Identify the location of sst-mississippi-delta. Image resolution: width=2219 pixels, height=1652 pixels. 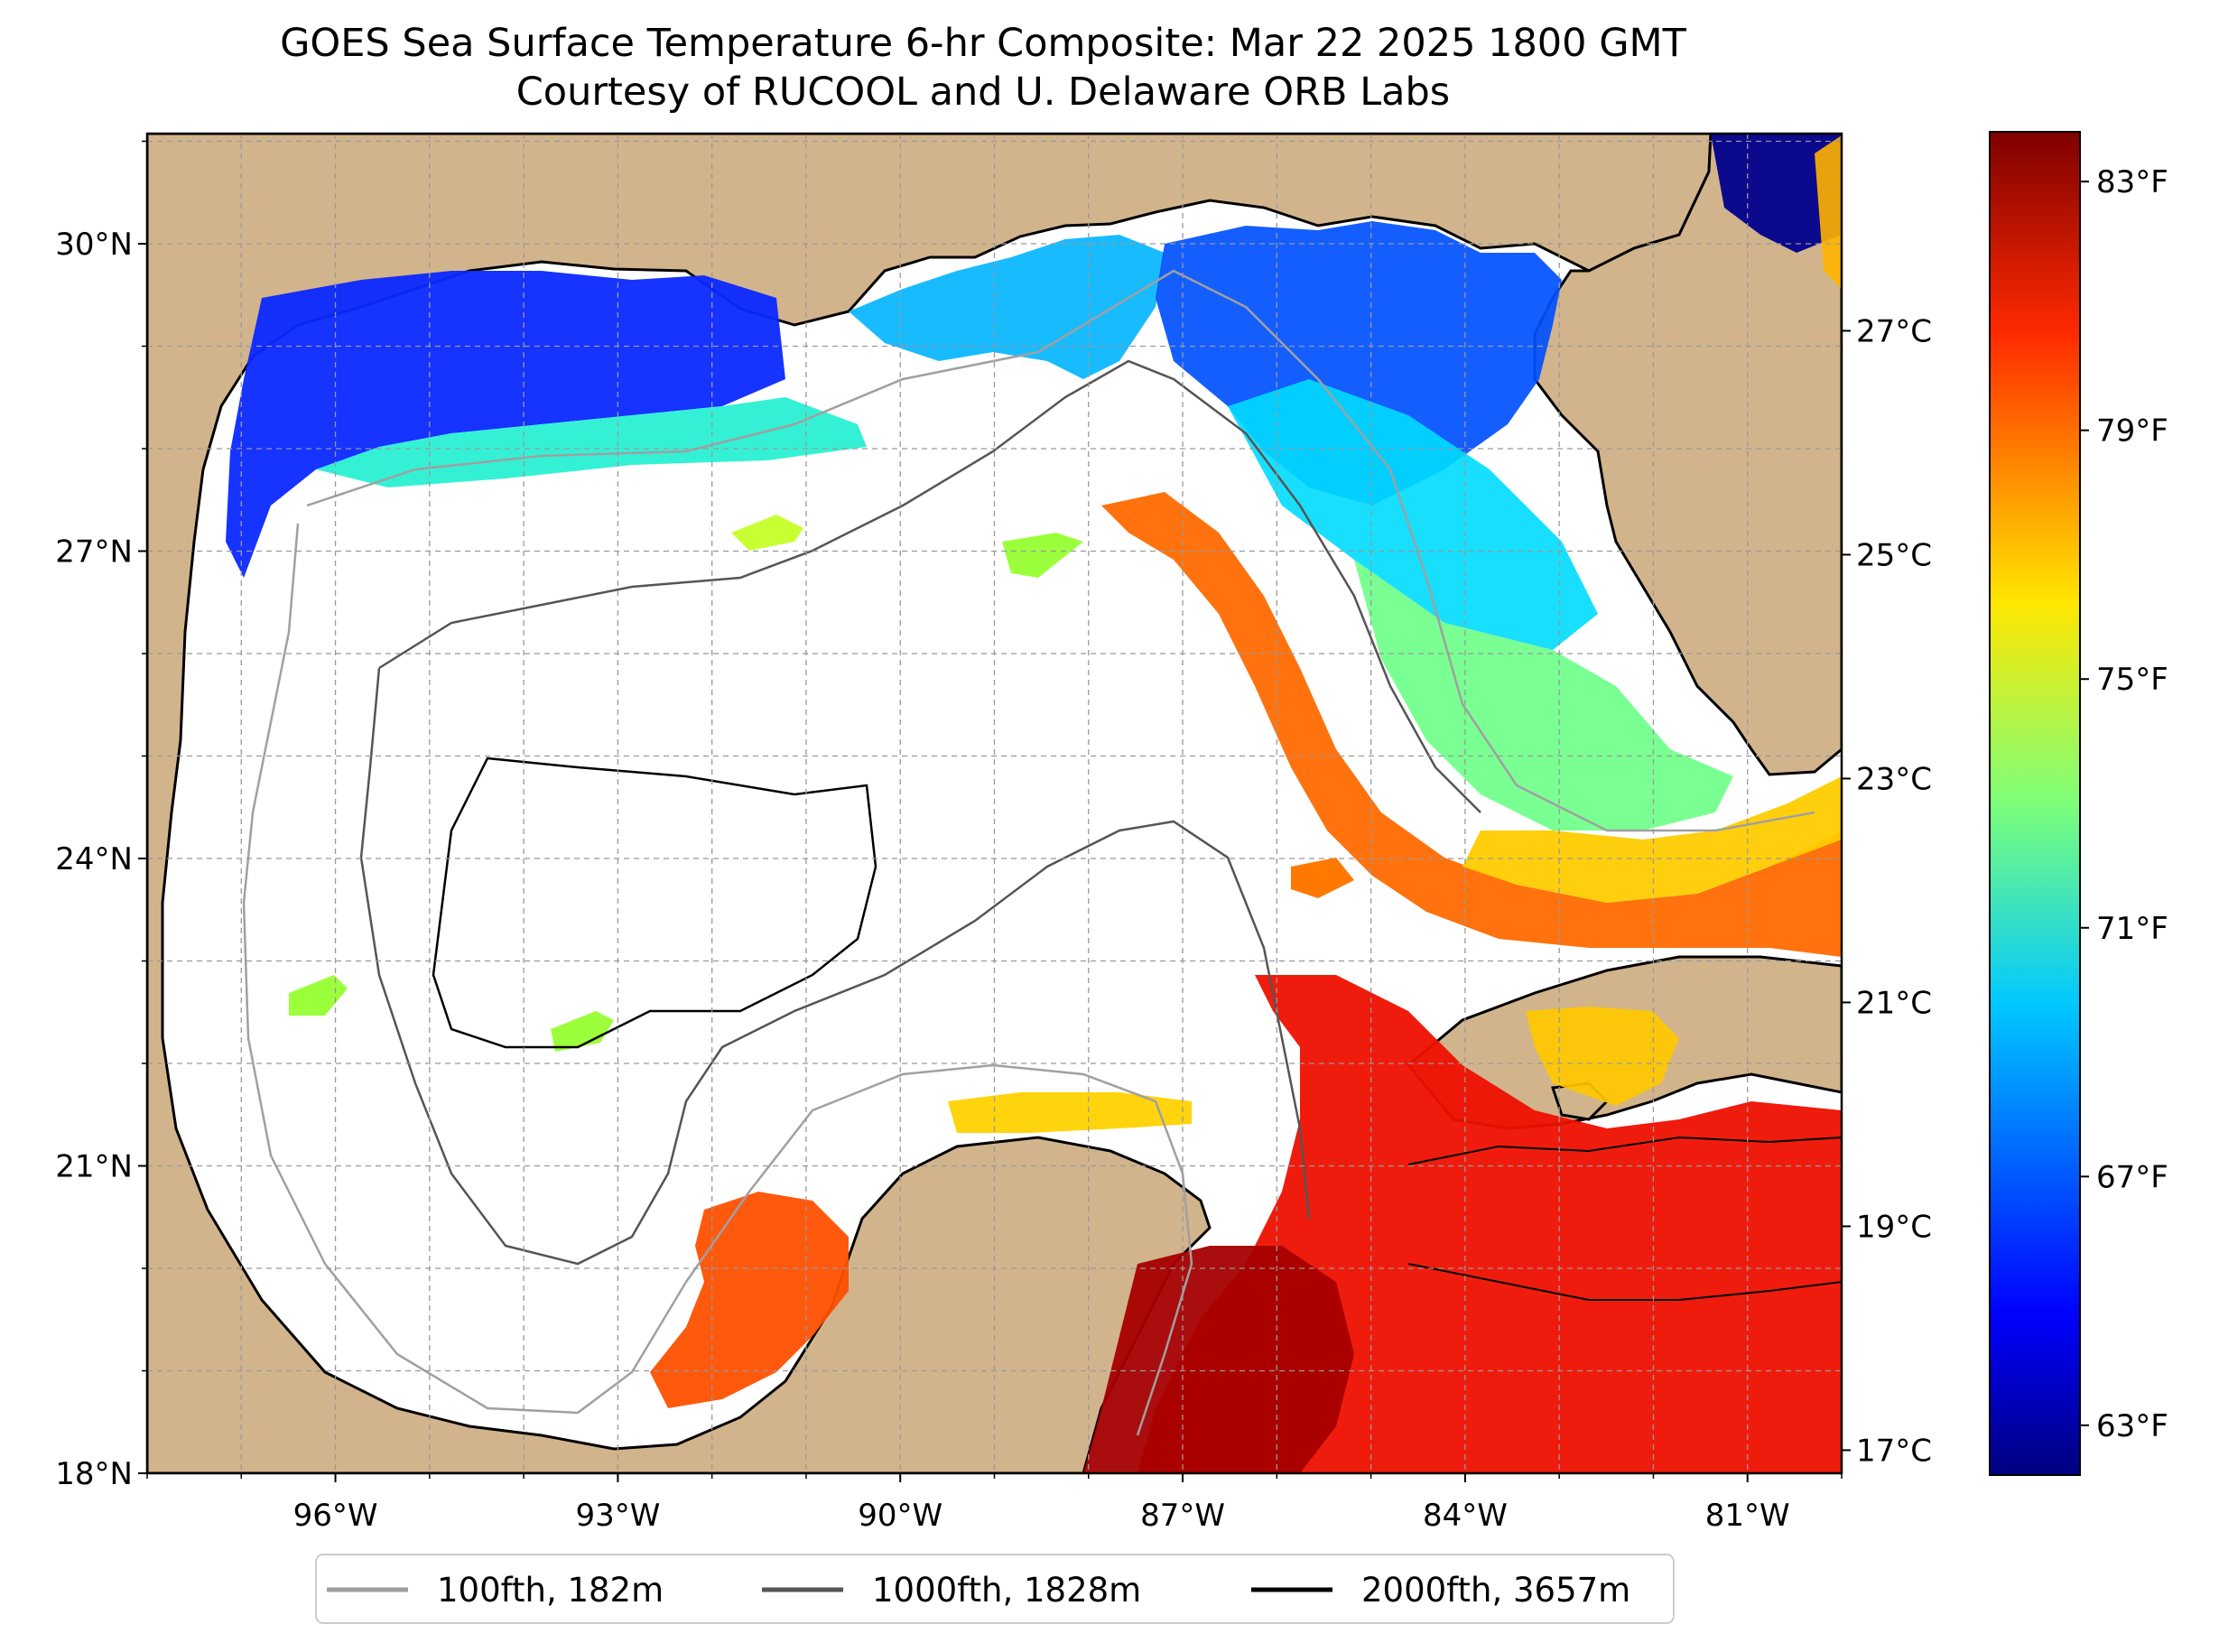
(1007, 307).